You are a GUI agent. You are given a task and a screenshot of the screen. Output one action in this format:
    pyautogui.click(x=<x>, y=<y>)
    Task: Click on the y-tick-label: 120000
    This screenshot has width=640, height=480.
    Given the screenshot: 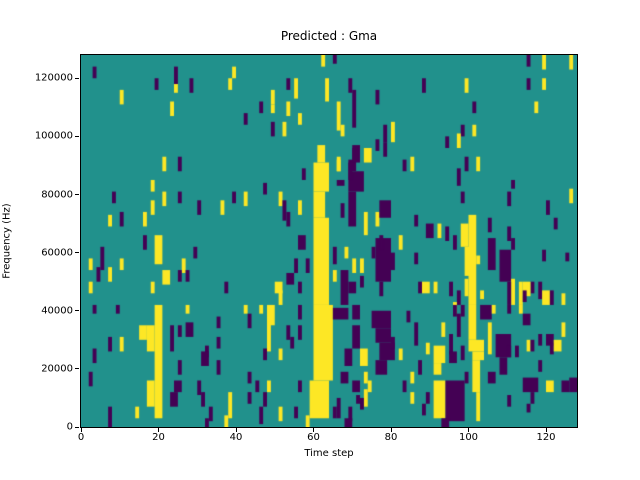 What is the action you would take?
    pyautogui.click(x=53, y=78)
    